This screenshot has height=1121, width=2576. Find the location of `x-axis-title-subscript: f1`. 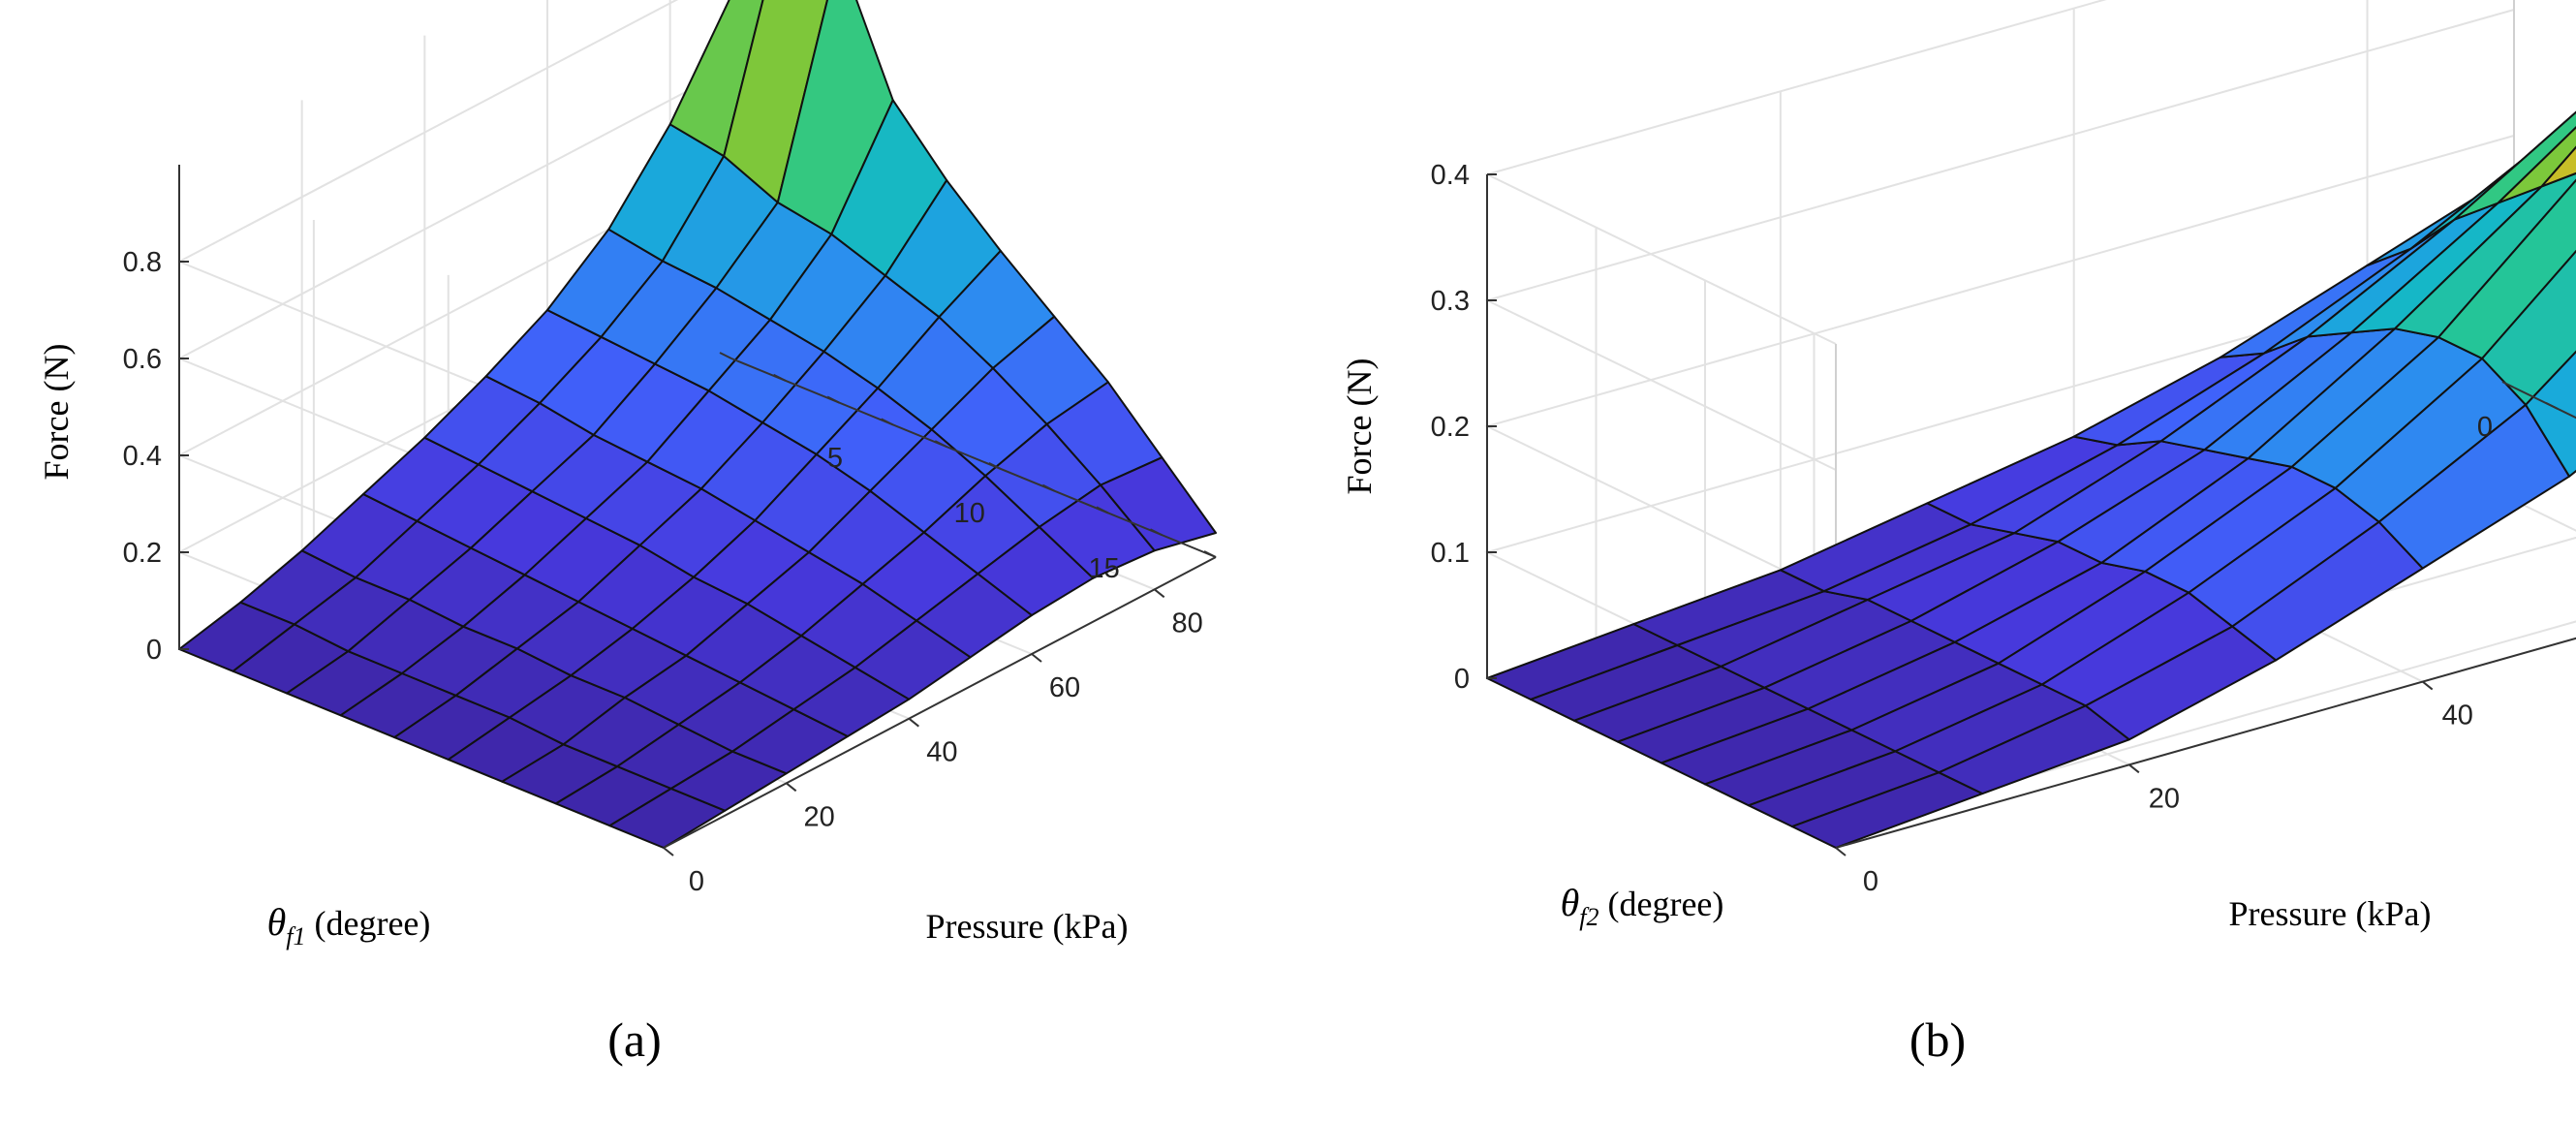

x-axis-title-subscript: f1 is located at coordinates (295, 936).